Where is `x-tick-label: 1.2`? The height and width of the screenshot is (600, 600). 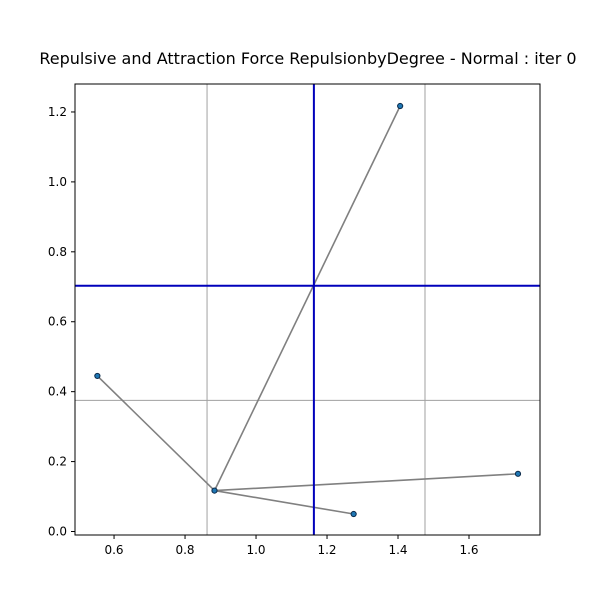 x-tick-label: 1.2 is located at coordinates (326, 550).